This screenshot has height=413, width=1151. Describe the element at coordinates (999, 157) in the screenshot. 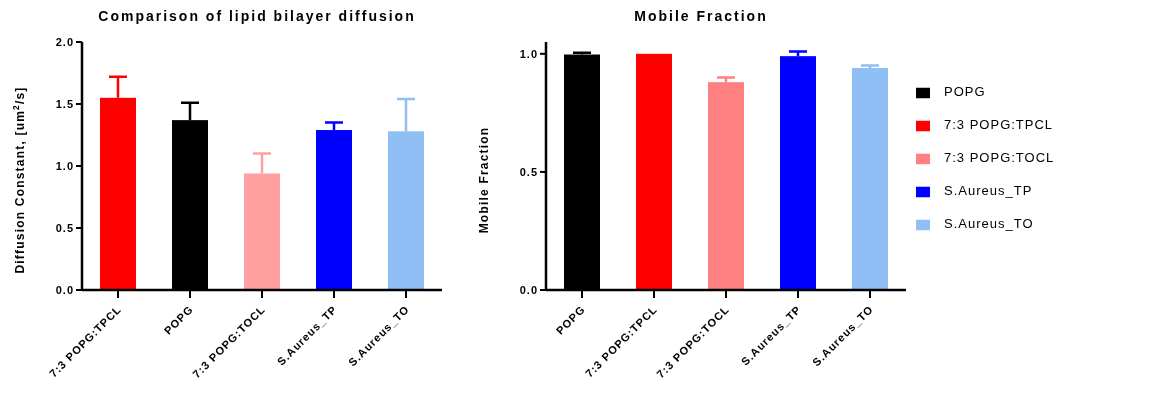

I see `legend-label: 7:3 POPG:TOCL` at that location.